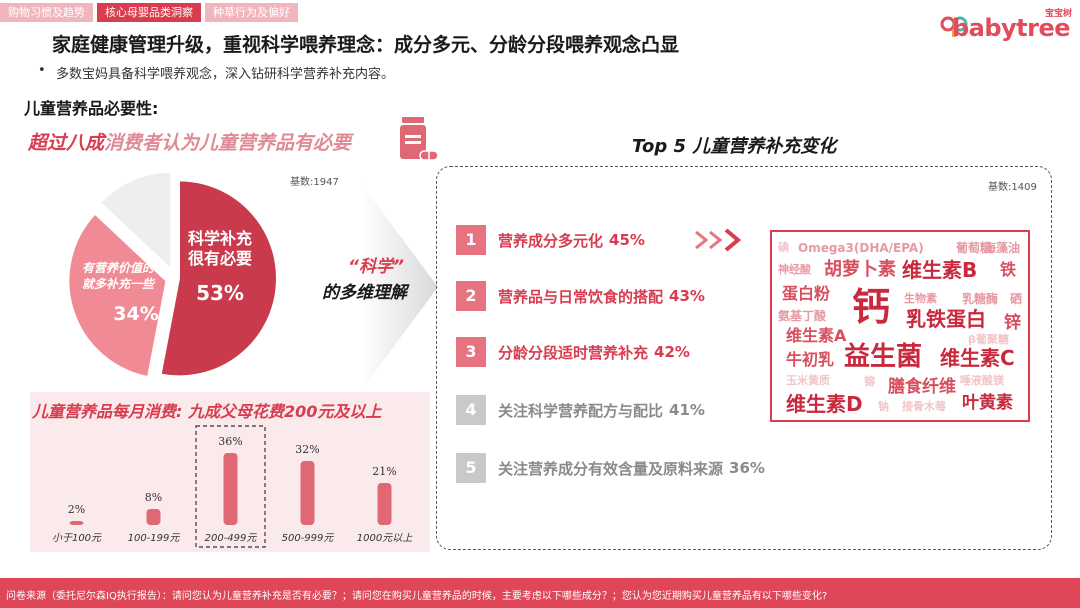 The image size is (1080, 608). What do you see at coordinates (77, 538) in the screenshot?
I see `bar-category-label: 小于100元` at bounding box center [77, 538].